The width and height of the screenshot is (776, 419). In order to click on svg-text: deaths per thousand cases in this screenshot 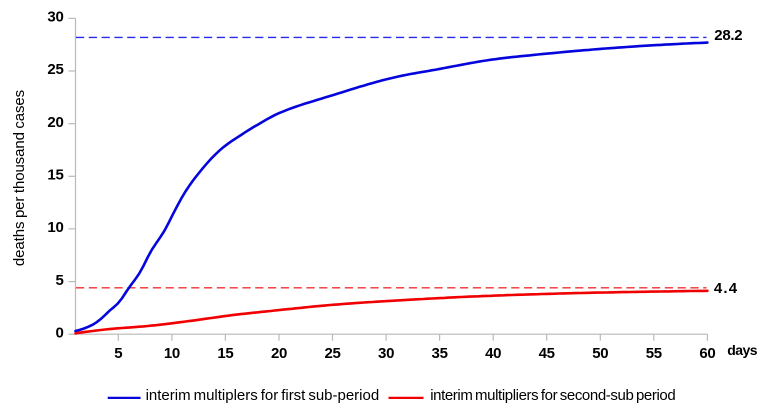, I will do `click(19, 178)`.